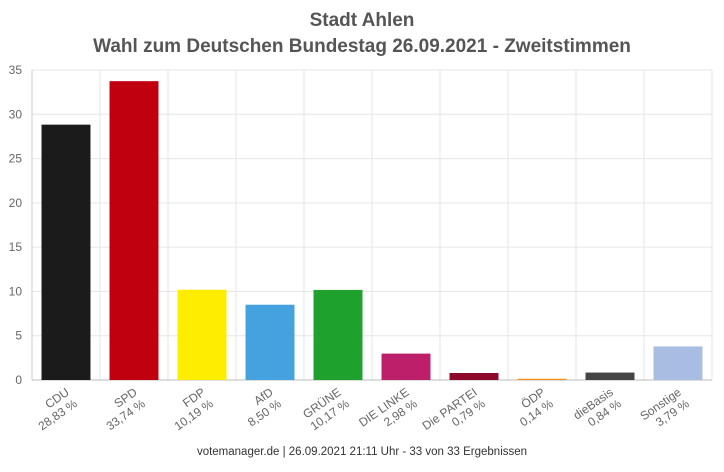 The height and width of the screenshot is (472, 724). What do you see at coordinates (16, 247) in the screenshot?
I see `y-tick-label: 15` at bounding box center [16, 247].